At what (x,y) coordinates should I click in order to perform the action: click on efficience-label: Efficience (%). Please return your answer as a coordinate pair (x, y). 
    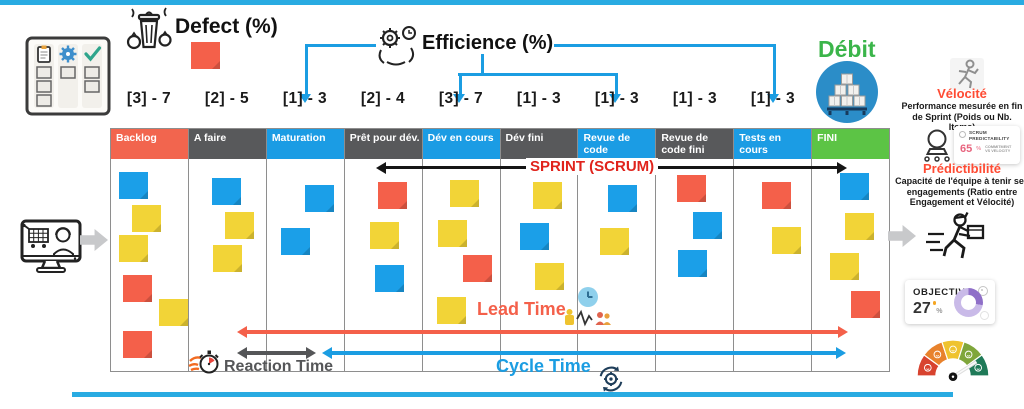
    Looking at the image, I should click on (488, 43).